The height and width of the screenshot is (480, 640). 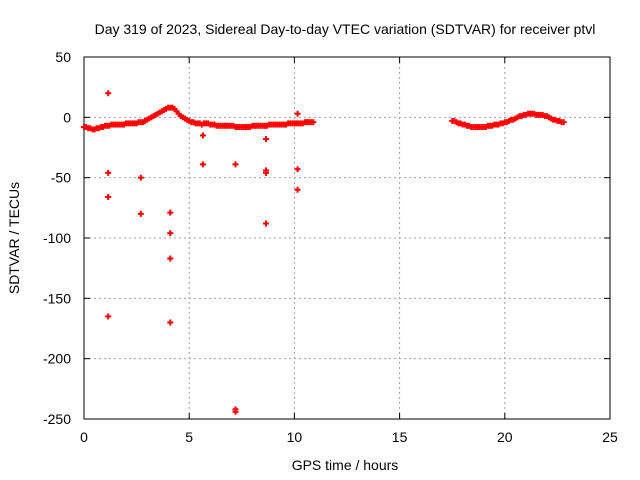 I want to click on x-tick-label: 25, so click(x=610, y=437).